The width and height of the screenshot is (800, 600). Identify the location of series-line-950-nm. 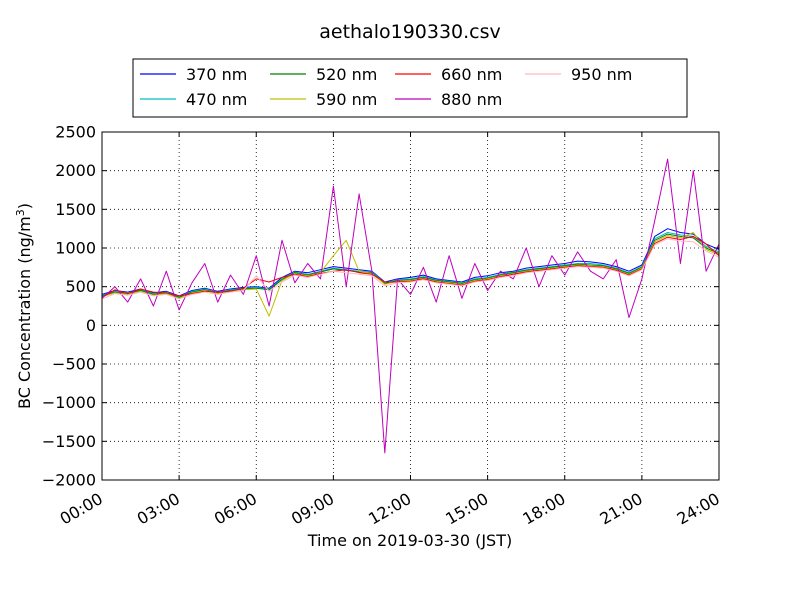
(410, 269).